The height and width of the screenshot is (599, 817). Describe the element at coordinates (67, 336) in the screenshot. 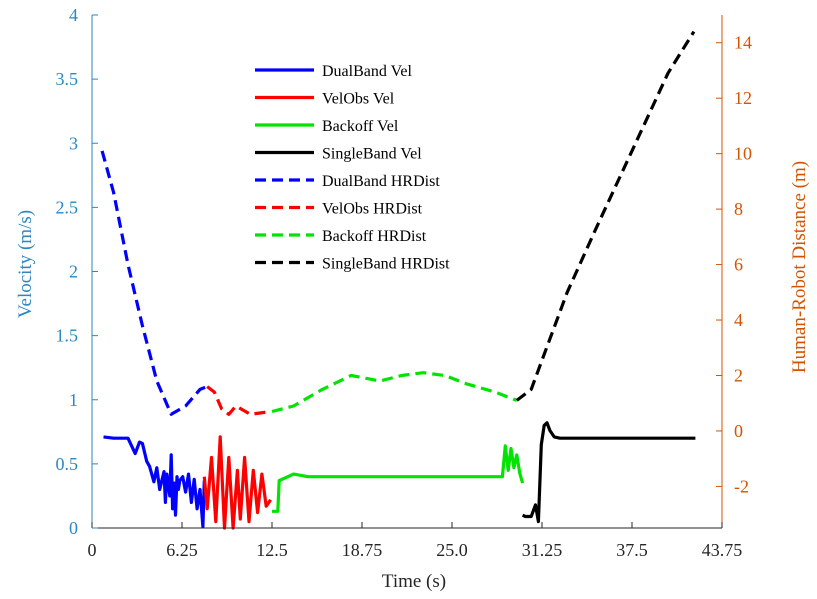

I see `y-left-tick-label: 1.5` at that location.